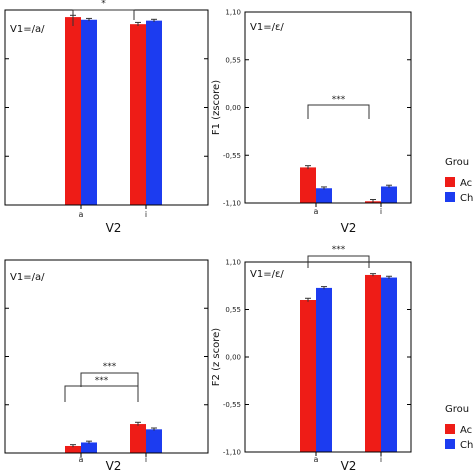 Image resolution: width=474 pixels, height=474 pixels. I want to click on y-axis-title: F2 (z score), so click(216, 357).